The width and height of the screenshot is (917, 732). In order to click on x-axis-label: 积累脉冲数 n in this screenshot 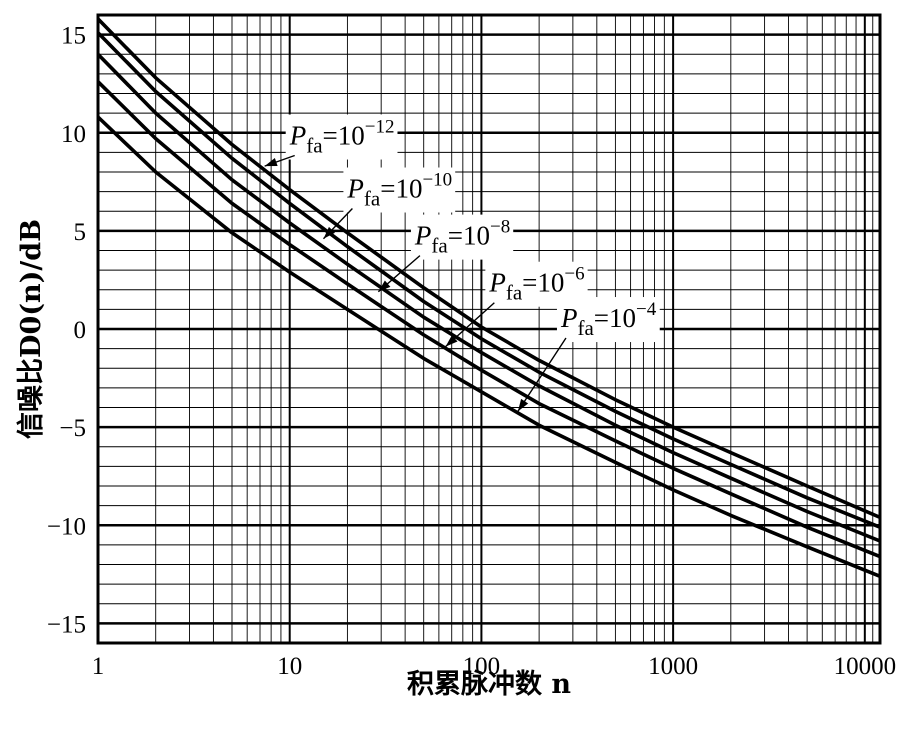, I will do `click(489, 684)`.